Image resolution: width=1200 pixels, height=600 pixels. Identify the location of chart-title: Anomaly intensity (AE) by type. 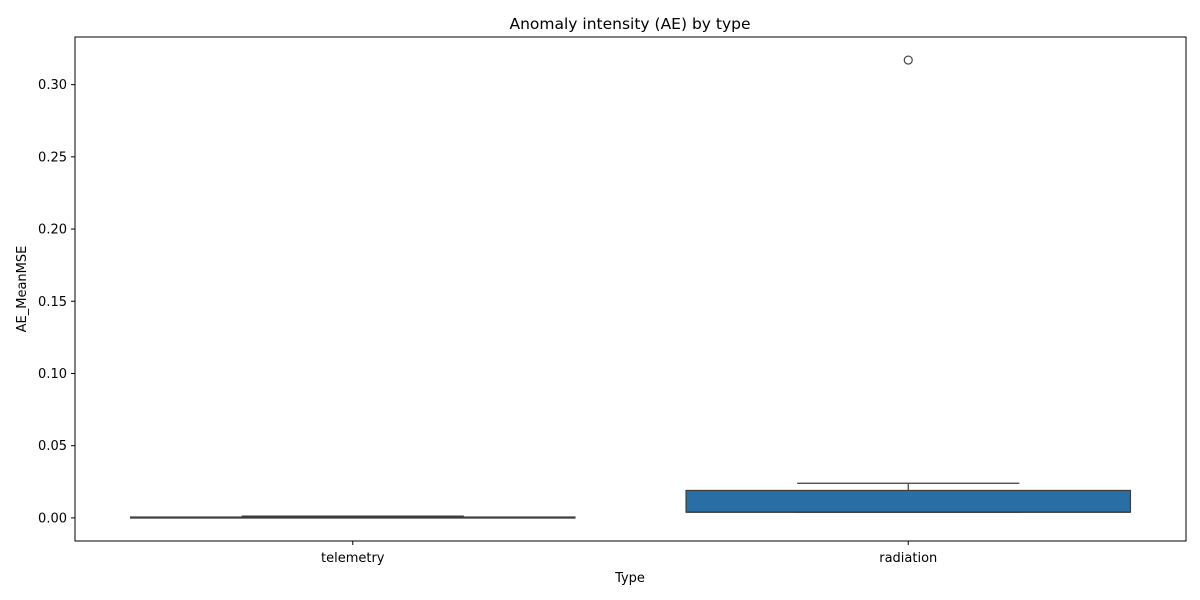
(629, 24).